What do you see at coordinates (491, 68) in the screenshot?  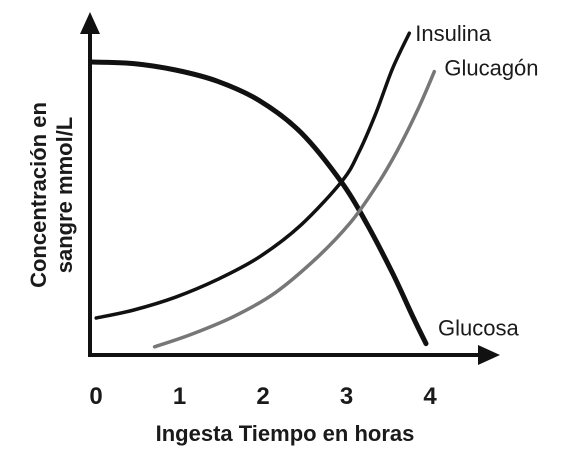 I see `series-label-glucagon: Glucagón` at bounding box center [491, 68].